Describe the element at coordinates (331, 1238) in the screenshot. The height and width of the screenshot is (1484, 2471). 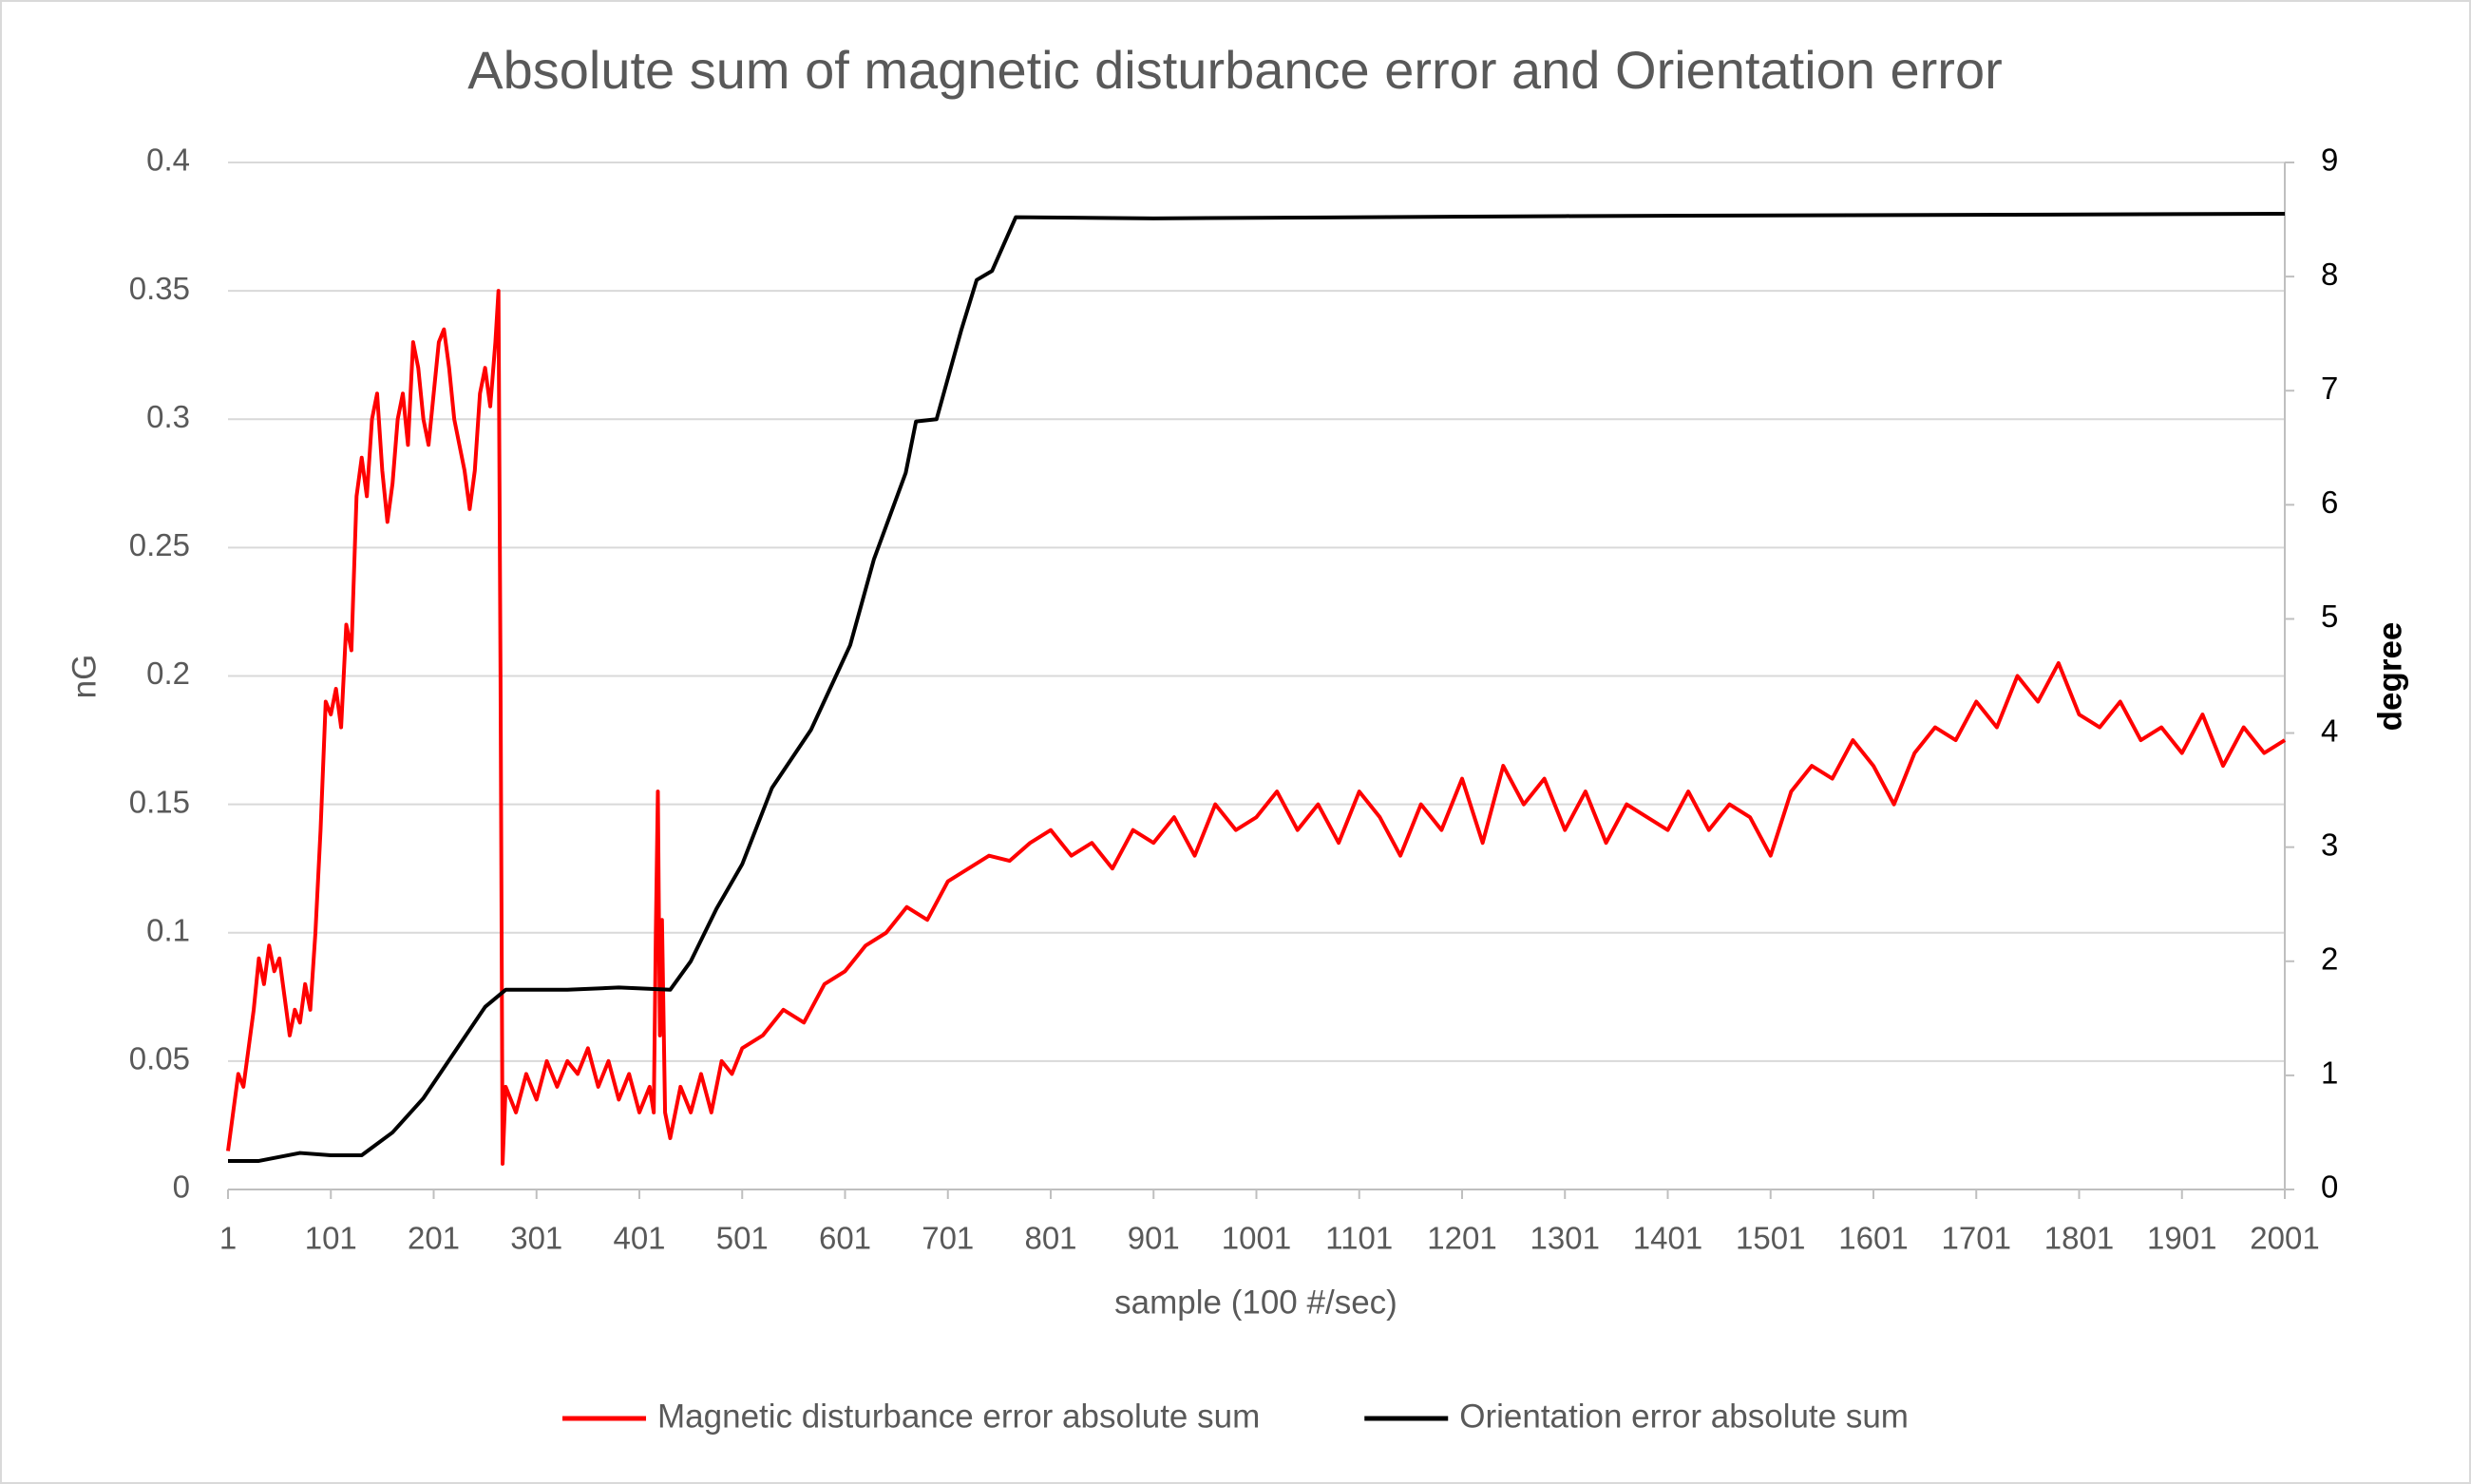
I see `x-tick-label: 101` at that location.